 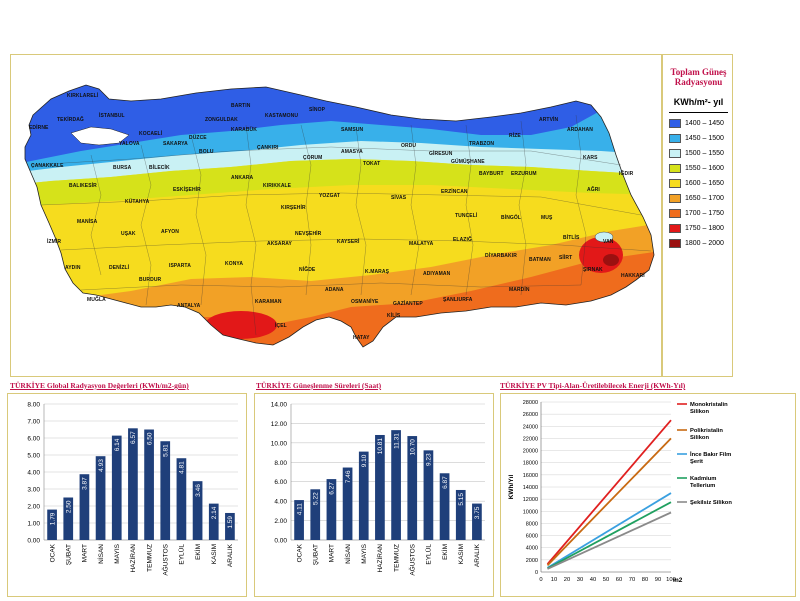 I want to click on city-label: TUNCELİ, so click(x=466, y=216).